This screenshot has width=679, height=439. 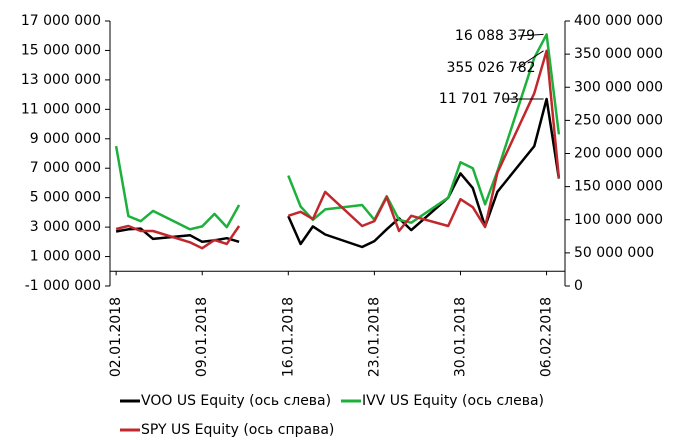 I want to click on y-tick-label: 11 000 000, so click(x=61, y=109).